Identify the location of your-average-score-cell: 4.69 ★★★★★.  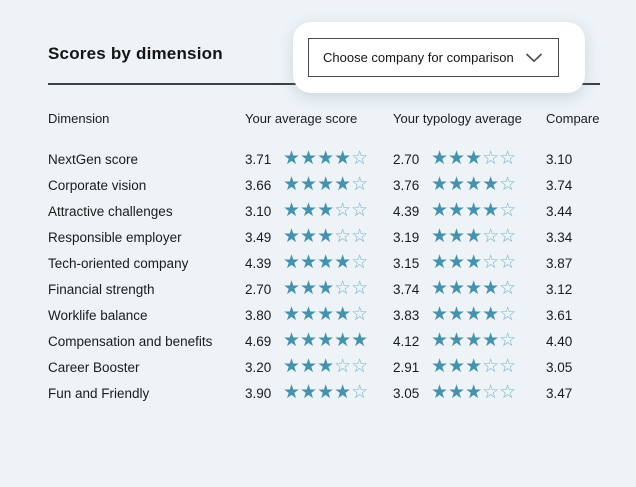
(319, 339).